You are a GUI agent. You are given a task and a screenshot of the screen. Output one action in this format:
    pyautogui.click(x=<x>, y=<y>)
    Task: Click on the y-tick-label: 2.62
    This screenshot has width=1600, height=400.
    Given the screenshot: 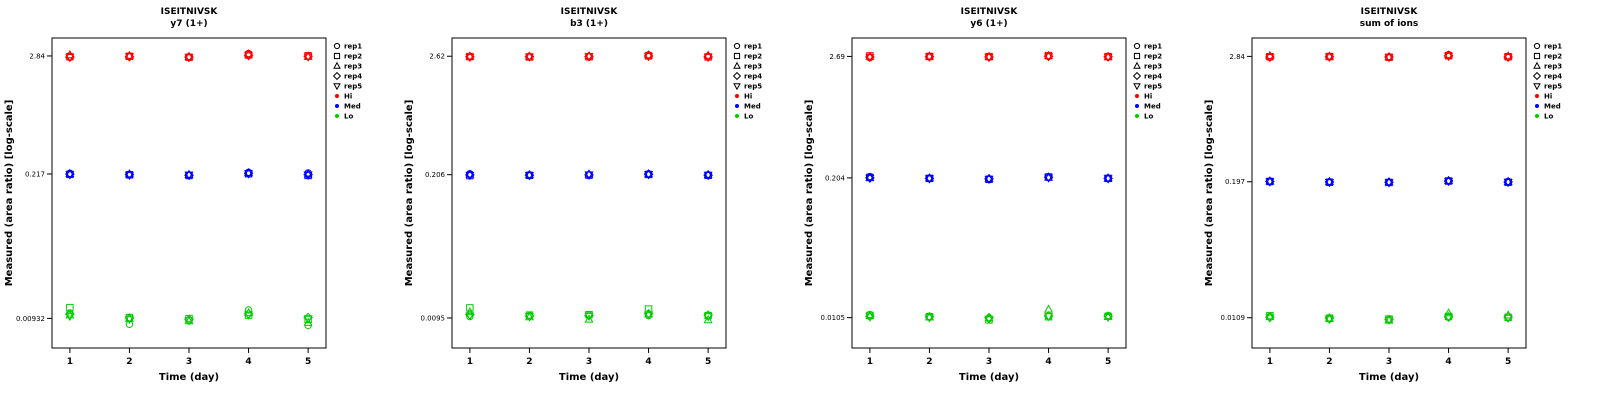 What is the action you would take?
    pyautogui.click(x=437, y=57)
    